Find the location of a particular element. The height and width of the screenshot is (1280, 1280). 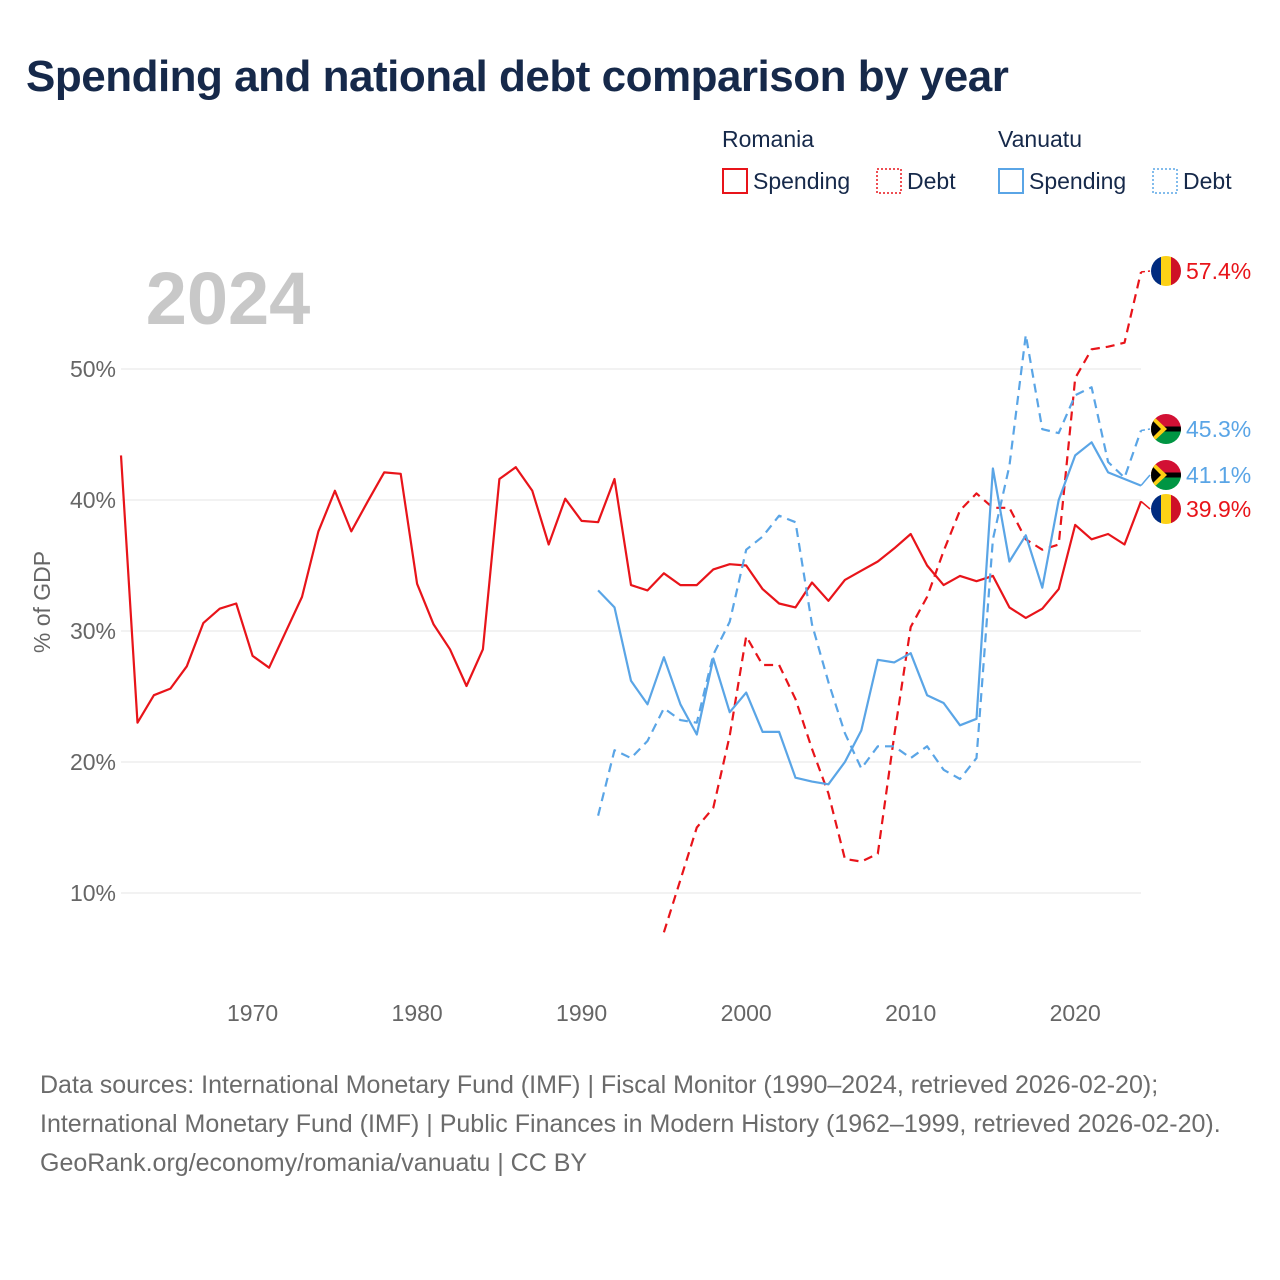

x-axis: 1970 1980 1990 2000 2010 2020 is located at coordinates (664, 1013).